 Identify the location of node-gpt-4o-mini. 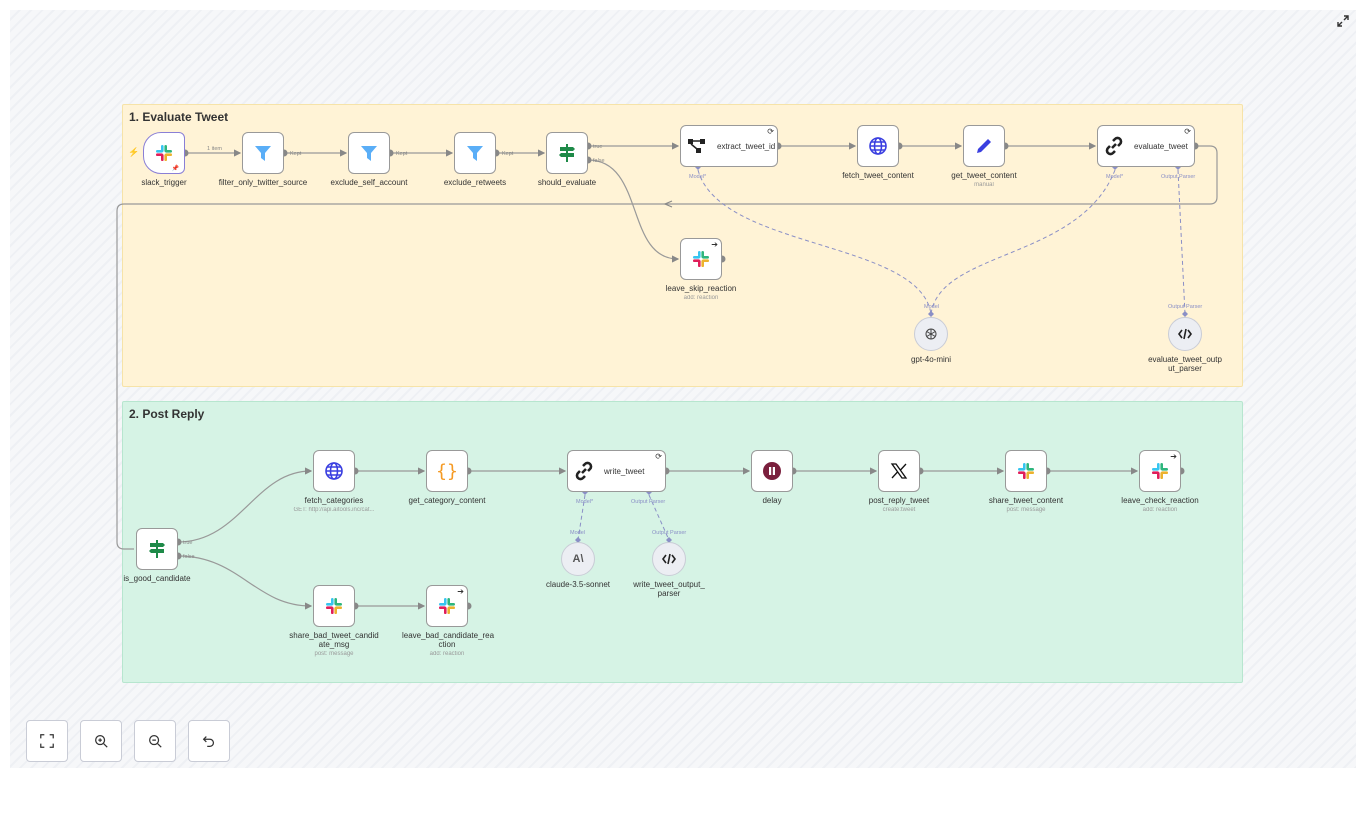
(931, 334).